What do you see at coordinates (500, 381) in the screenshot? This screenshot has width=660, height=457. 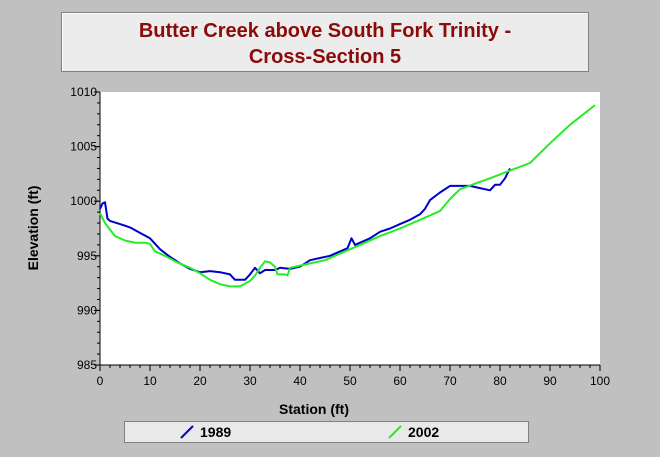 I see `x-tick-label: 80` at bounding box center [500, 381].